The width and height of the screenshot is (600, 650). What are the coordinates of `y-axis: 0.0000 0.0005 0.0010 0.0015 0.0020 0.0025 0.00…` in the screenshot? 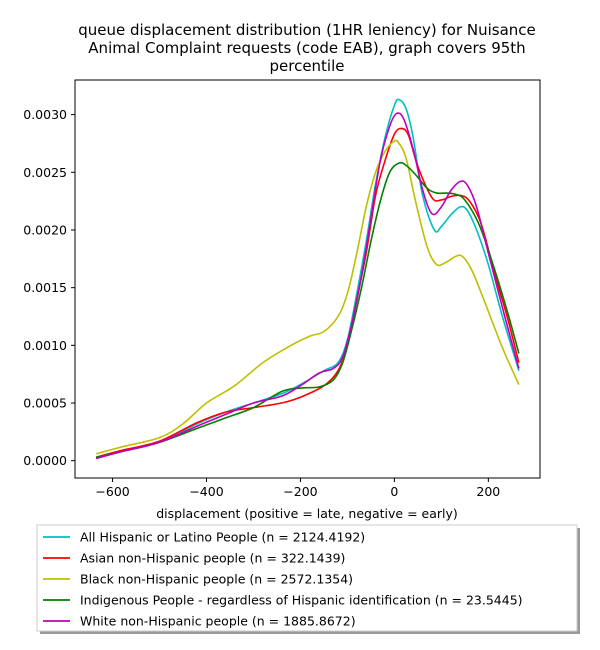 It's located at (49, 287).